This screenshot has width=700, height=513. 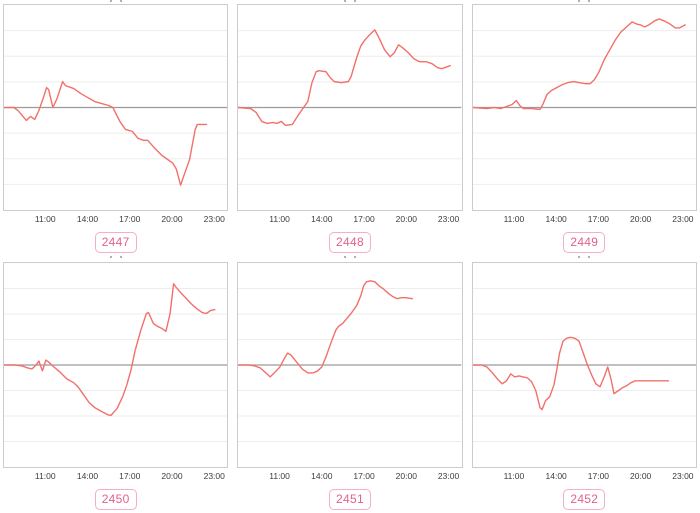 I want to click on badge-row: 2447, so click(x=115, y=242).